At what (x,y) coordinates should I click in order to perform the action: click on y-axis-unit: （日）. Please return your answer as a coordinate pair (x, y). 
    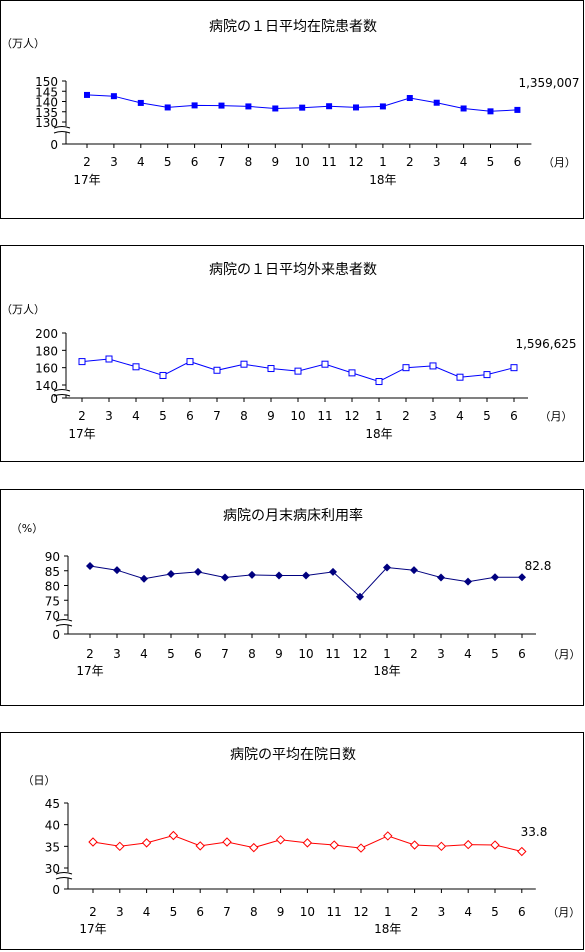
    Looking at the image, I should click on (39, 780).